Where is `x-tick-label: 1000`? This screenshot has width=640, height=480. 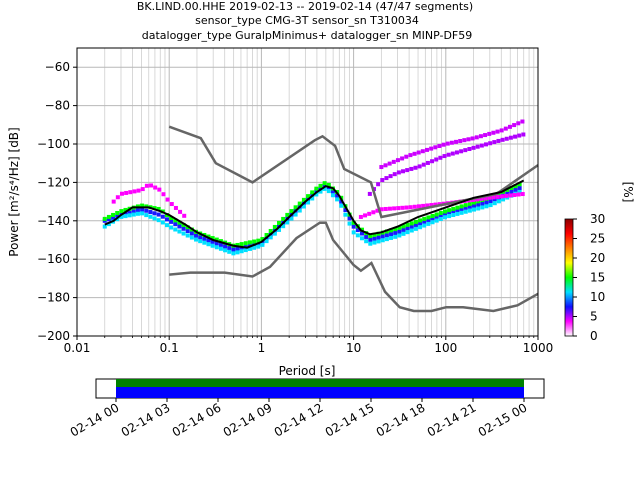
x-tick-label: 1000 is located at coordinates (538, 348).